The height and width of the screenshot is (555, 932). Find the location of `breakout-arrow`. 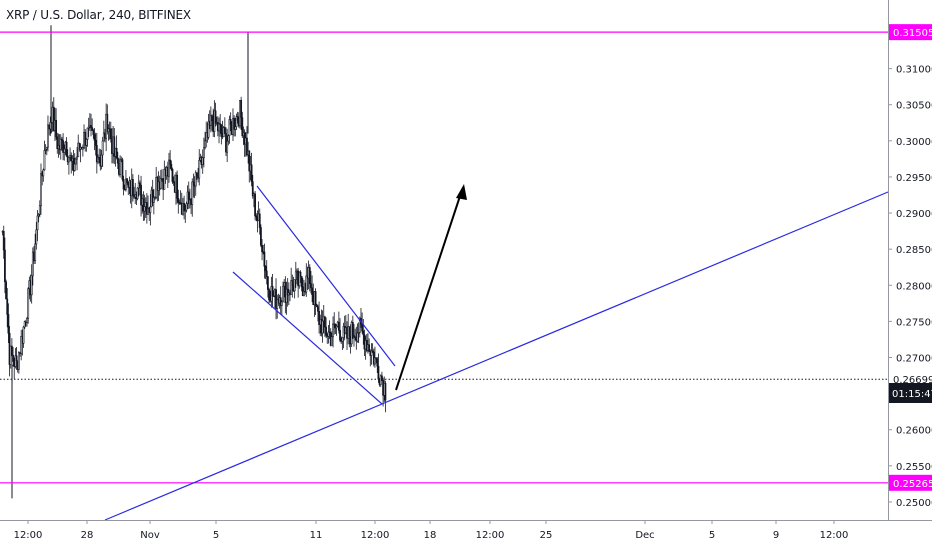

breakout-arrow is located at coordinates (429, 290).